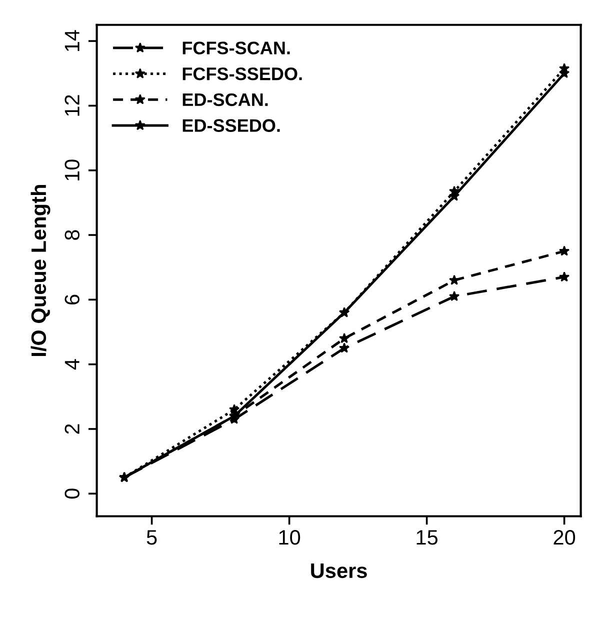  I want to click on y-tick-label: 6, so click(72, 299).